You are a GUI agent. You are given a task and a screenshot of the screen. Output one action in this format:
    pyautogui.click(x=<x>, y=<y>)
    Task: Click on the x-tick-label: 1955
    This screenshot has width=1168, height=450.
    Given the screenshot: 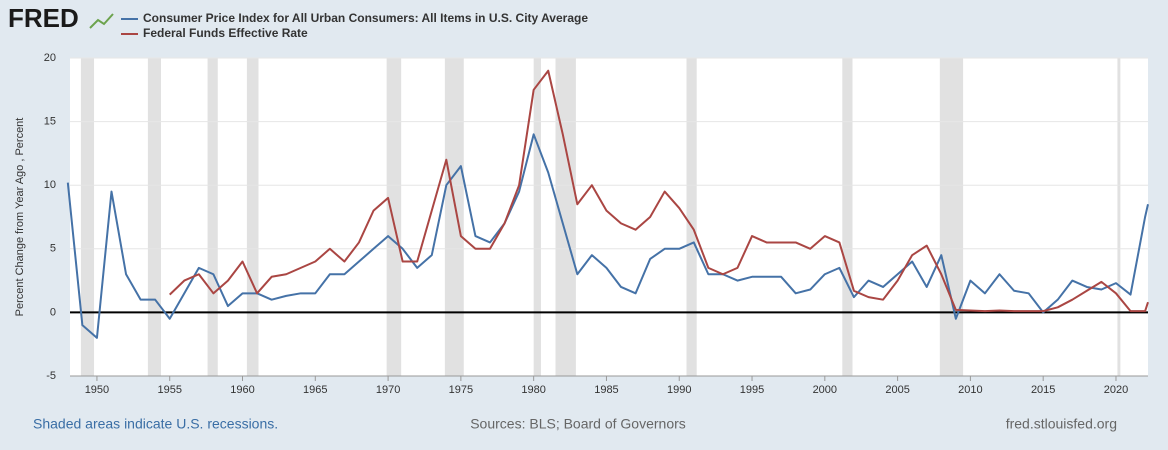 What is the action you would take?
    pyautogui.click(x=169, y=390)
    